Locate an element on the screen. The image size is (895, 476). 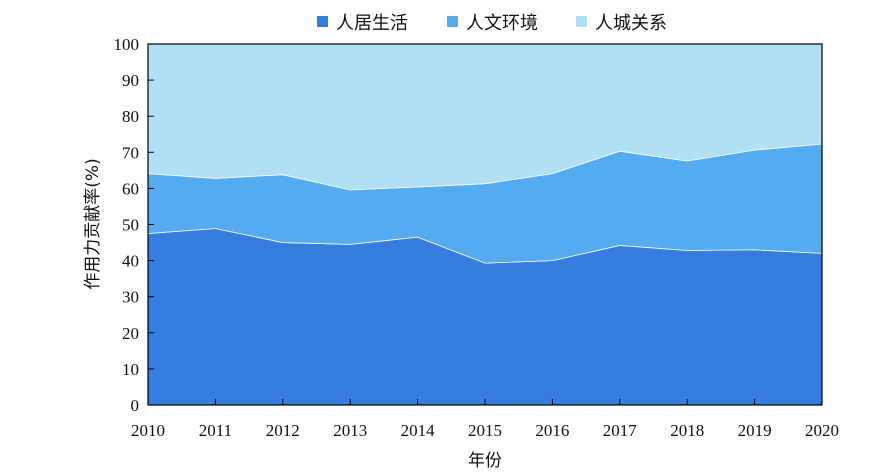
legend: 人居生活 人文环境 人城关系 is located at coordinates (492, 23).